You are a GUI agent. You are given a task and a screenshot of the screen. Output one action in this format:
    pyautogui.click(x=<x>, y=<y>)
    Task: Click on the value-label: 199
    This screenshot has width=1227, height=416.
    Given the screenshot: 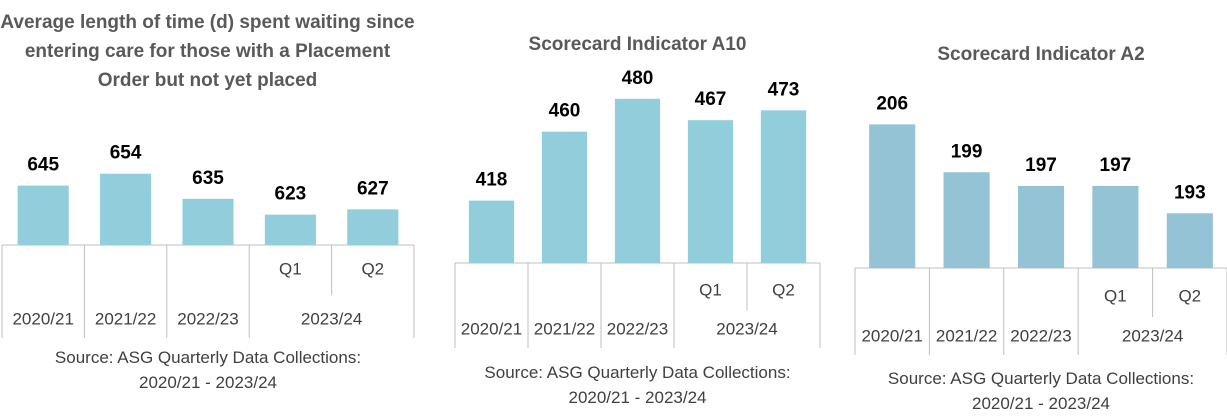 What is the action you would take?
    pyautogui.click(x=967, y=151)
    